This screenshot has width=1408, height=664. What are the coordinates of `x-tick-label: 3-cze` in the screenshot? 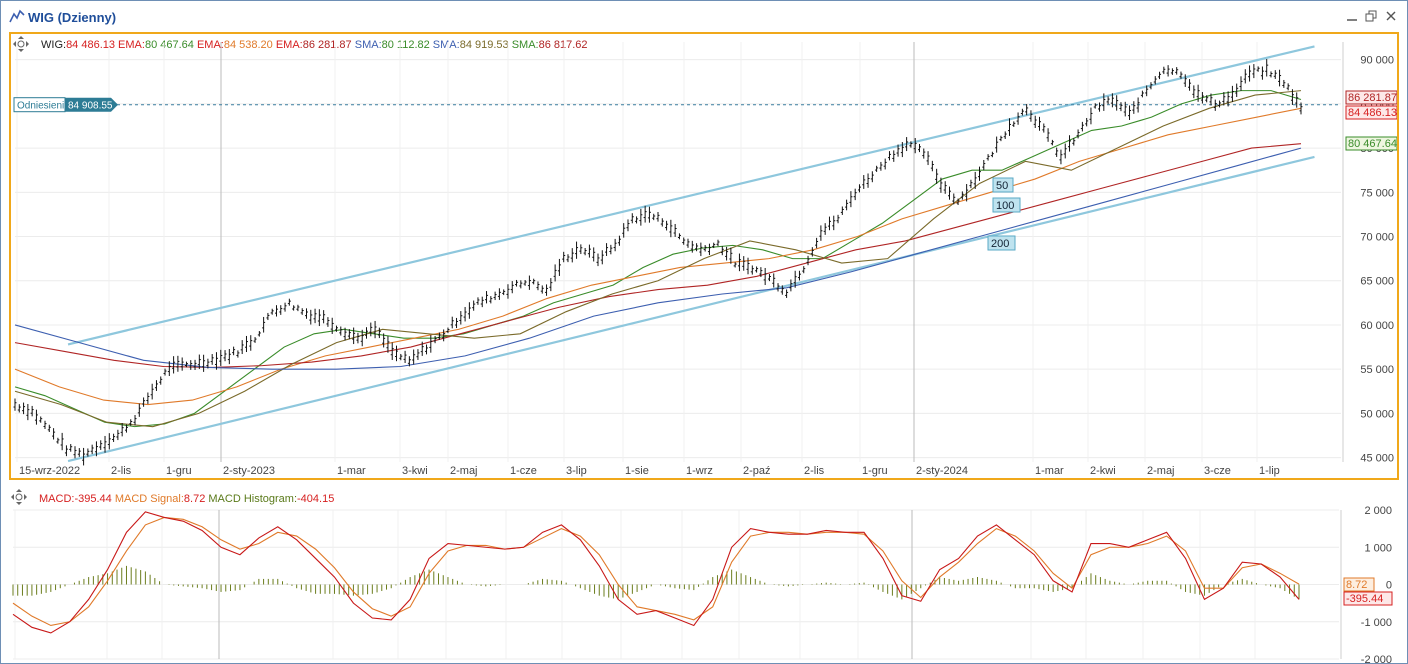 It's located at (1217, 471).